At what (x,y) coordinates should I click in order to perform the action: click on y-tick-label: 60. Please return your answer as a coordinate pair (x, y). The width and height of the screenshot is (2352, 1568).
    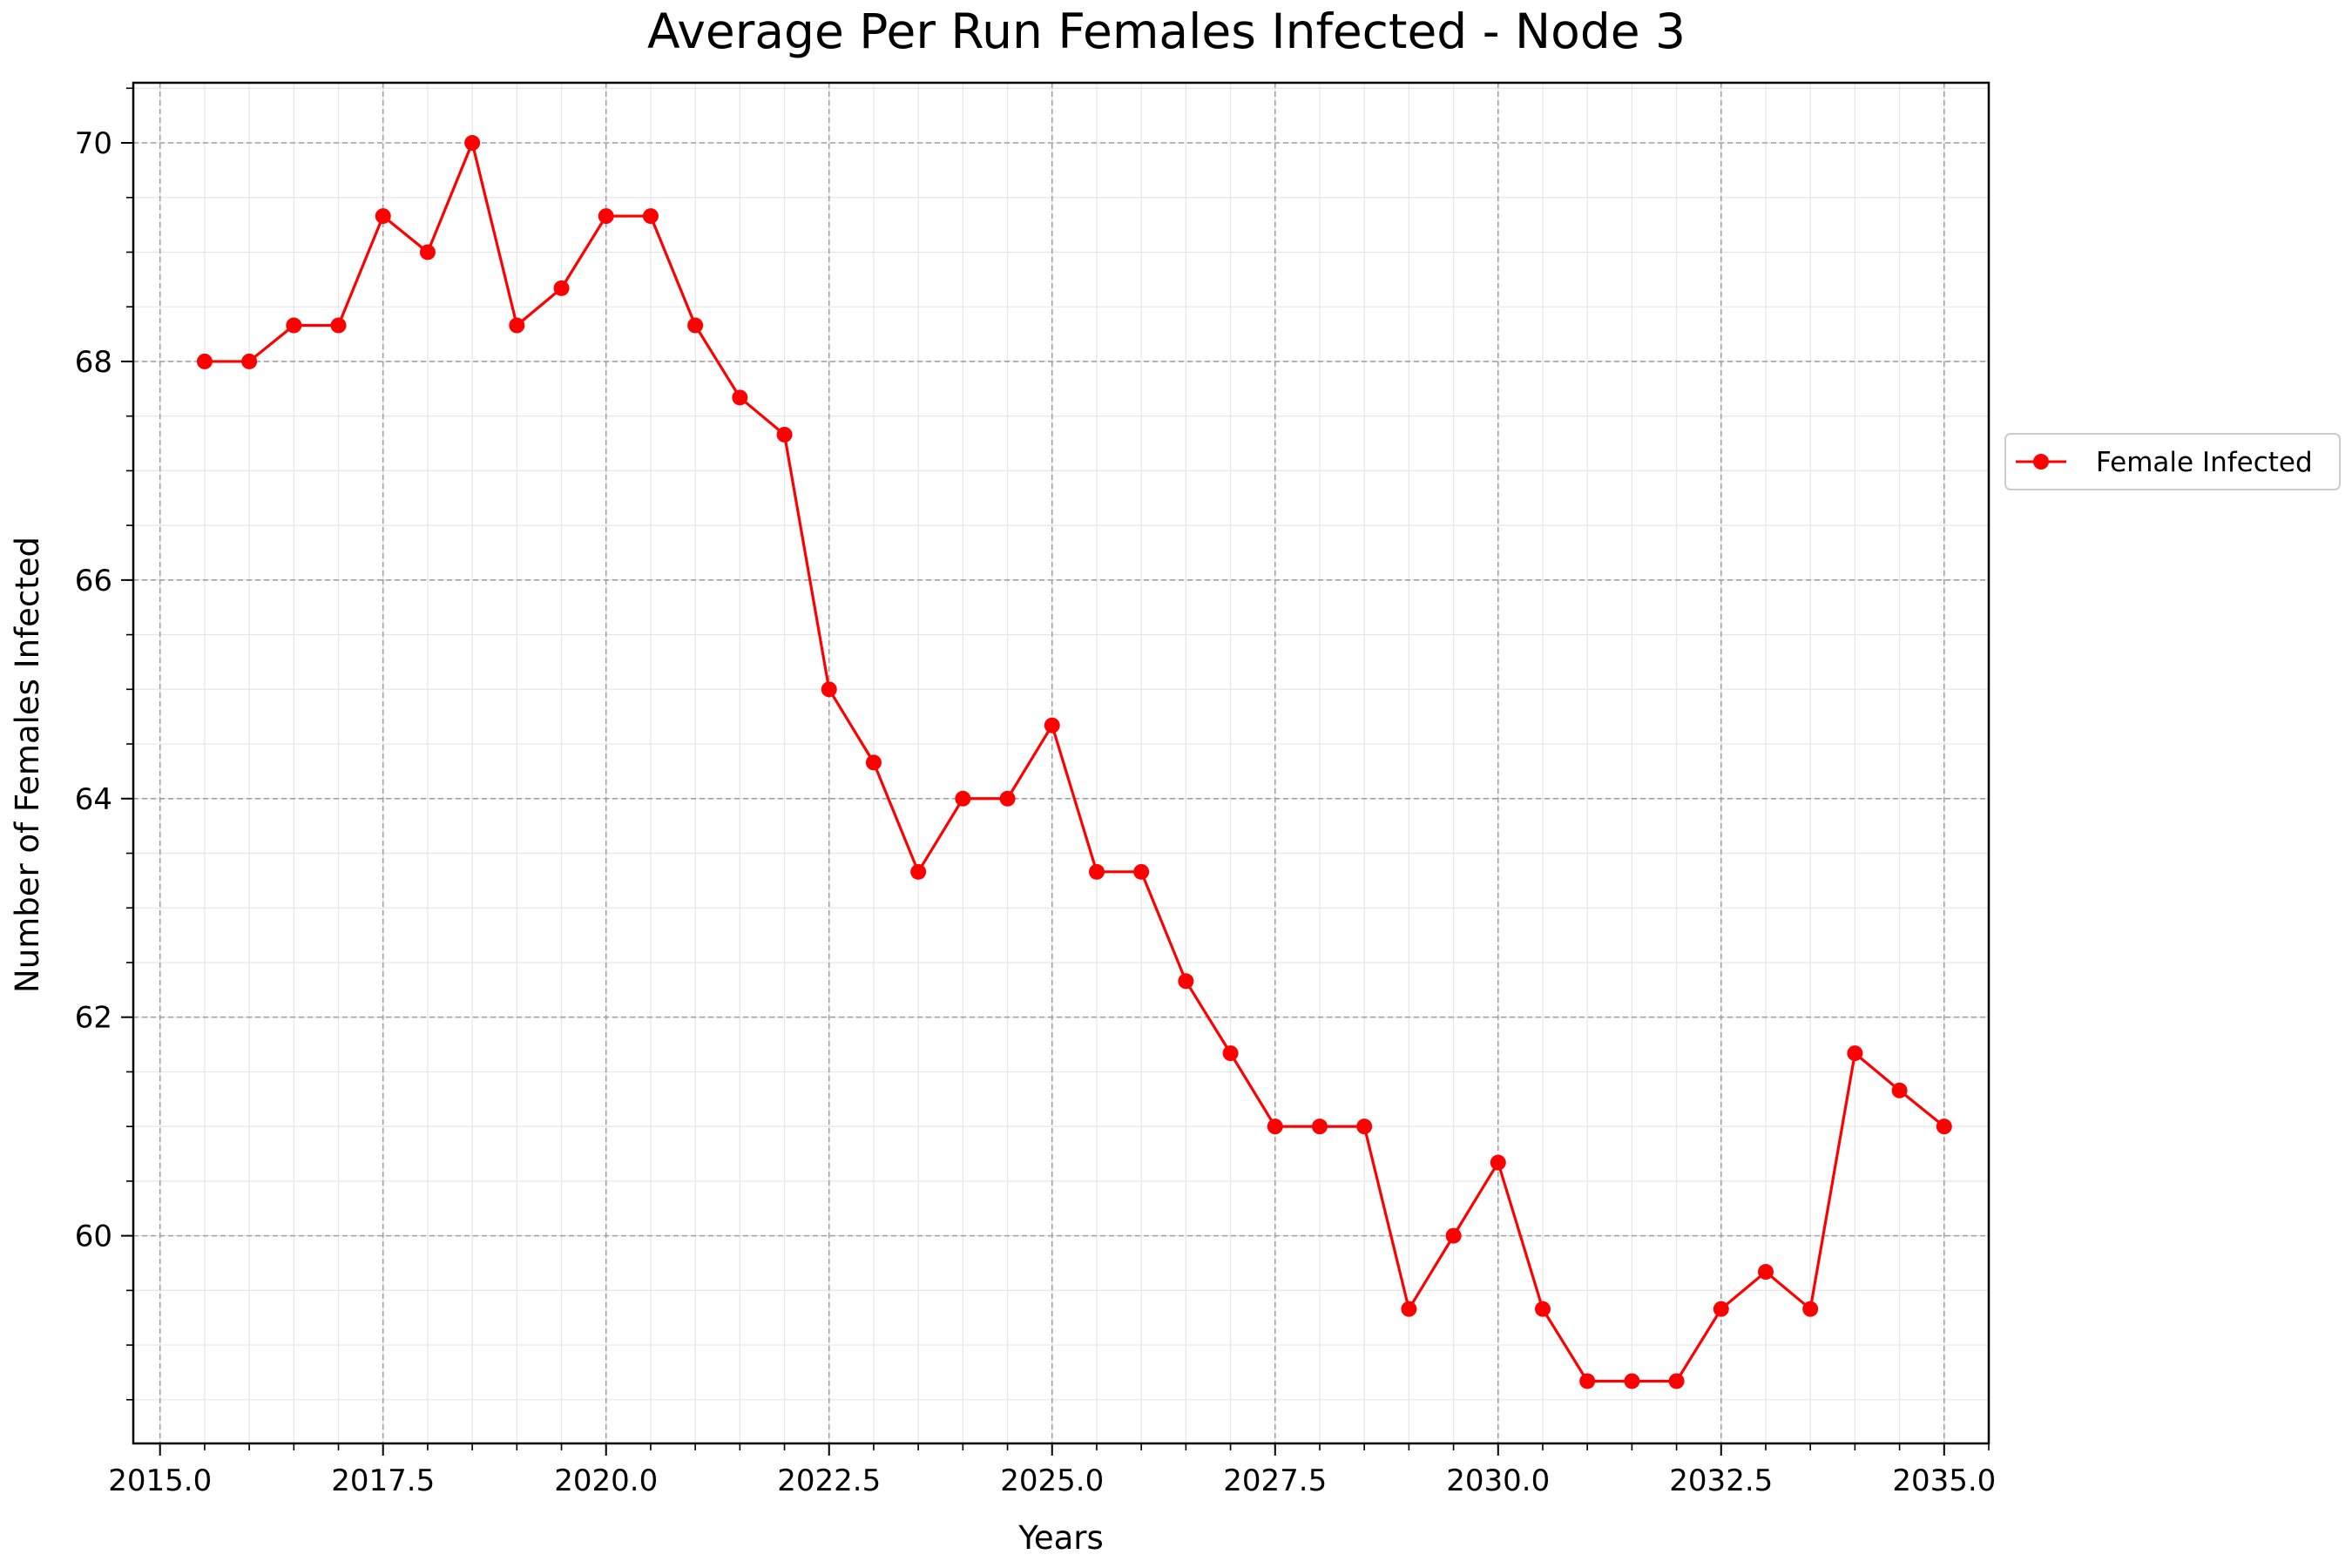
    Looking at the image, I should click on (93, 1237).